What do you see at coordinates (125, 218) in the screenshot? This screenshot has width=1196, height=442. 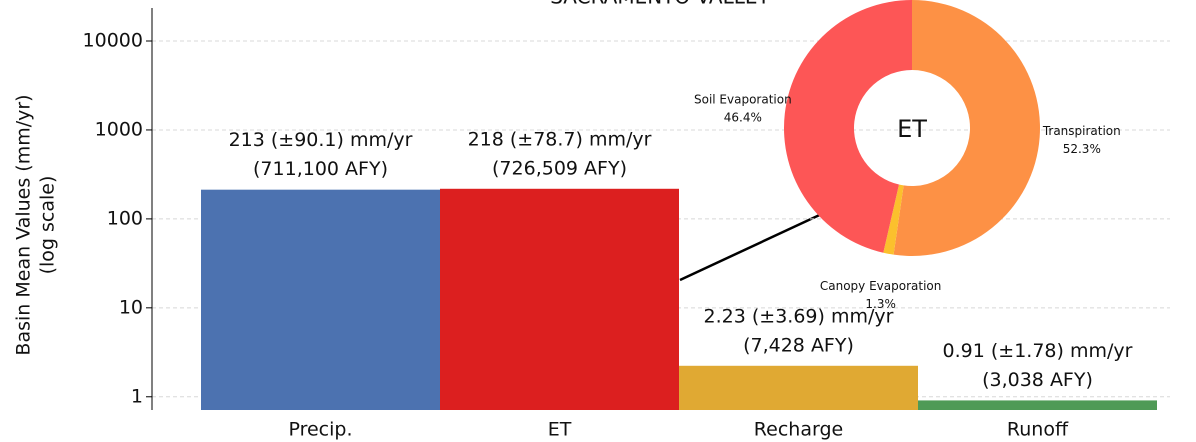 I see `y-tick-label: 100` at bounding box center [125, 218].